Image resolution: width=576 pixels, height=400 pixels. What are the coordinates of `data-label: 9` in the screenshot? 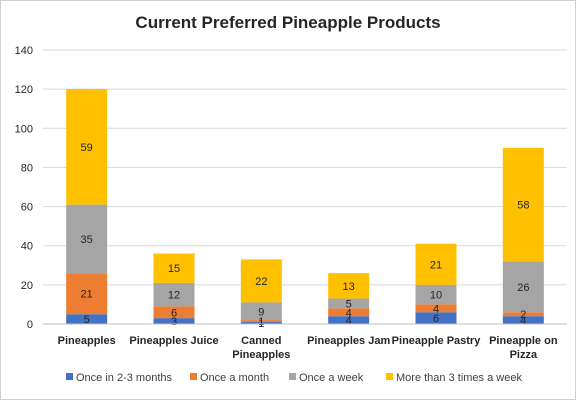 It's located at (261, 312).